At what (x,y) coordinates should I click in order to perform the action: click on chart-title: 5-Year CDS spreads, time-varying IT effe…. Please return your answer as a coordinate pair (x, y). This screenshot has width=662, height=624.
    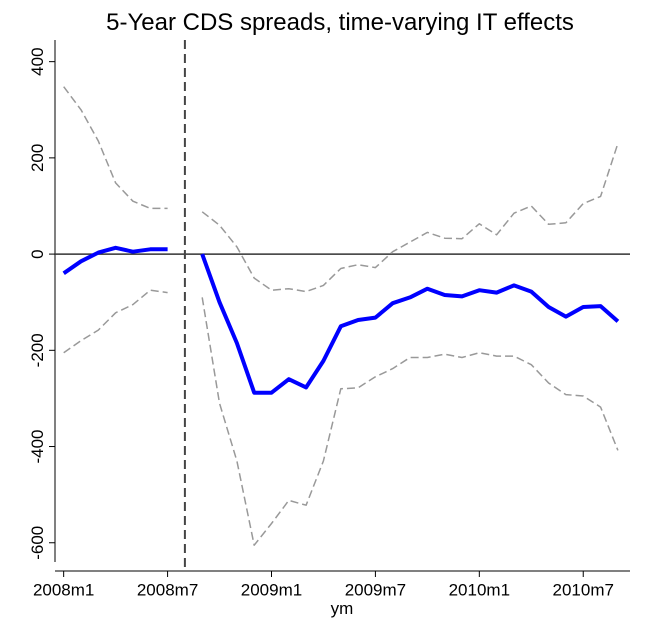
    Looking at the image, I should click on (340, 22).